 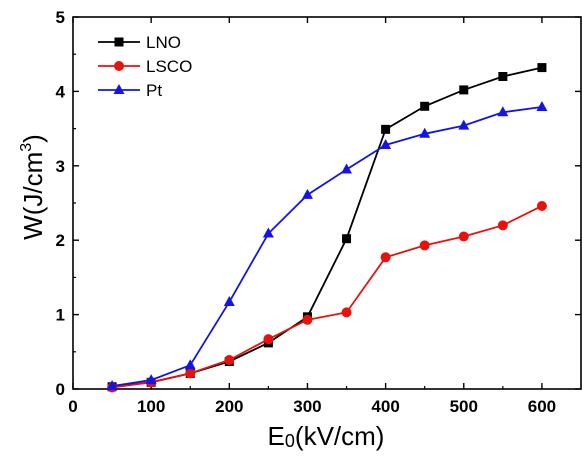 What do you see at coordinates (61, 91) in the screenshot?
I see `y-tick-label: 4` at bounding box center [61, 91].